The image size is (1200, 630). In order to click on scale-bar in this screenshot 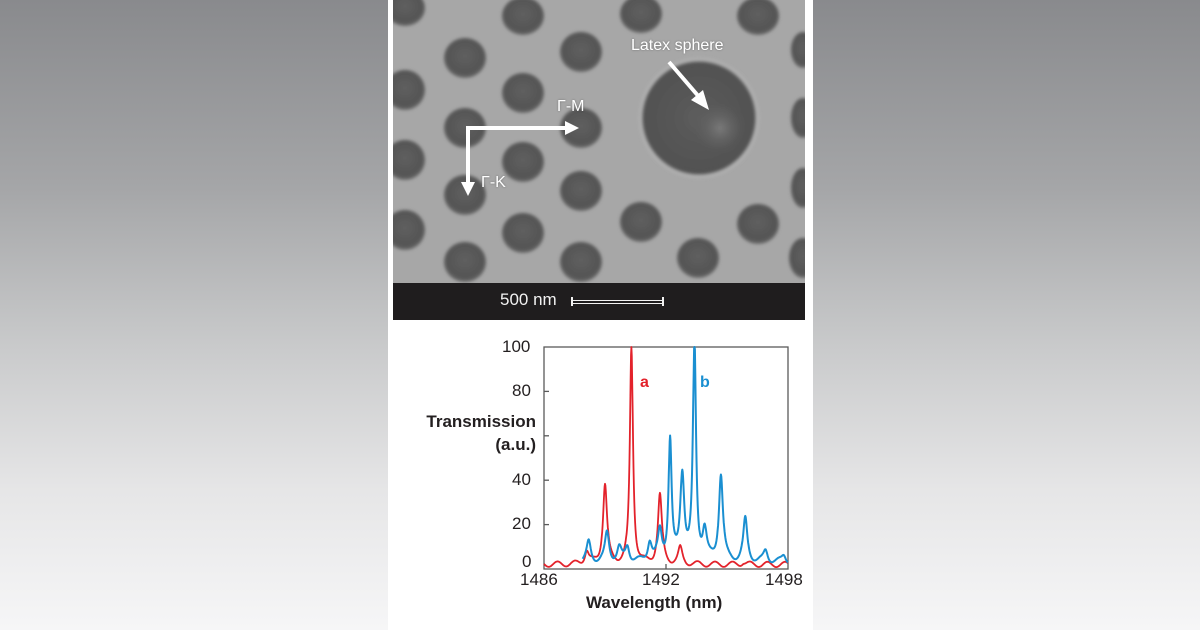, I will do `click(617, 301)`.